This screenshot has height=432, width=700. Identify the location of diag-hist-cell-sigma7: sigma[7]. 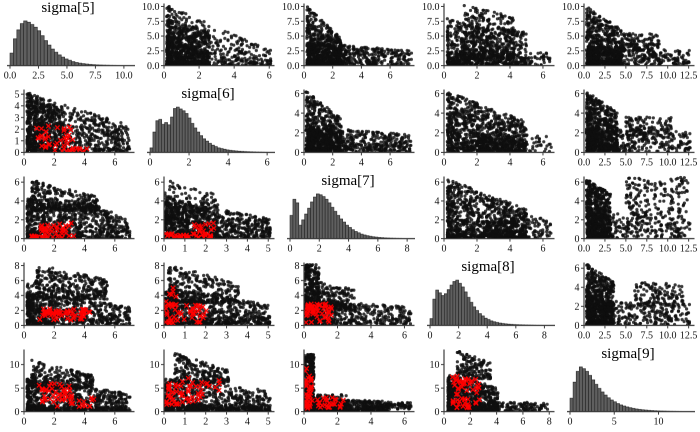
(350, 216).